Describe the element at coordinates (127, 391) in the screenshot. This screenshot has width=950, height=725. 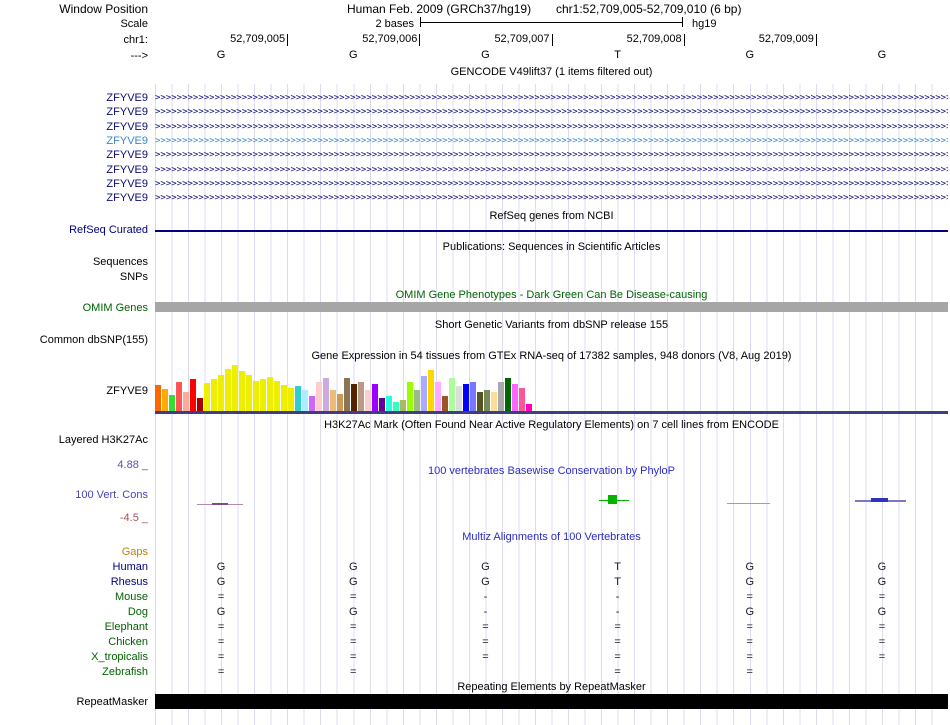
I see `track-label-gtex-gene: ZFYVE9` at that location.